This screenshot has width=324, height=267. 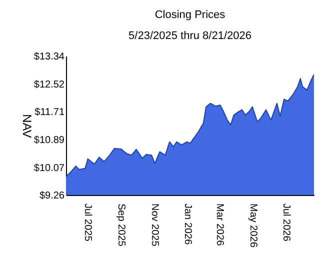 What do you see at coordinates (121, 225) in the screenshot?
I see `x-tick-label: Sep 2025` at bounding box center [121, 225].